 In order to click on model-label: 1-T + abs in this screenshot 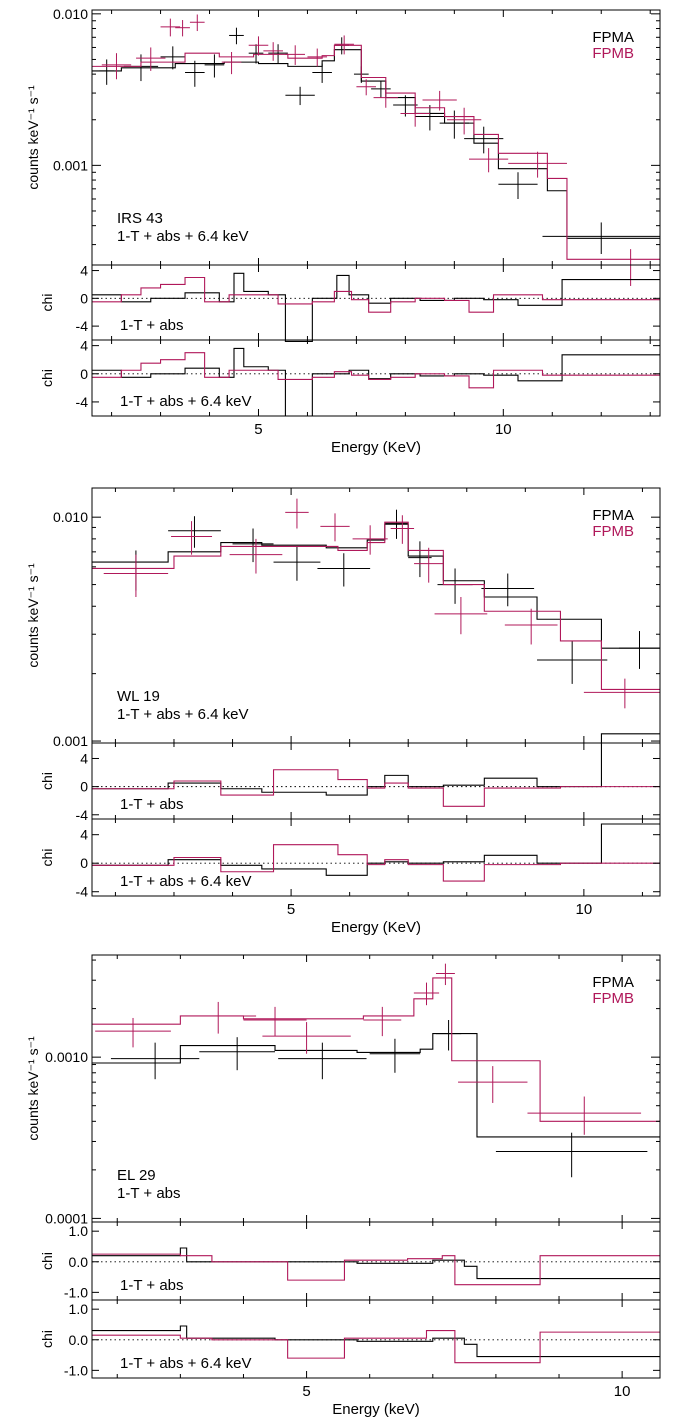, I will do `click(149, 1193)`.